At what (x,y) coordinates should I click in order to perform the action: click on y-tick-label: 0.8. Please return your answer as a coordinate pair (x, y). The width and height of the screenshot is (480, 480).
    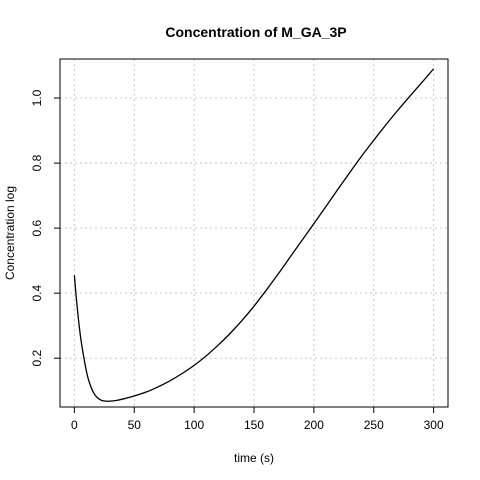
    Looking at the image, I should click on (37, 162).